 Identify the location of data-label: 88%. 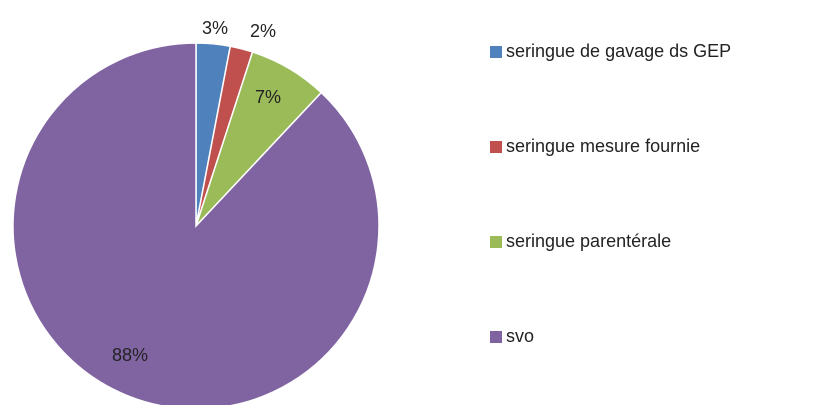
(130, 355).